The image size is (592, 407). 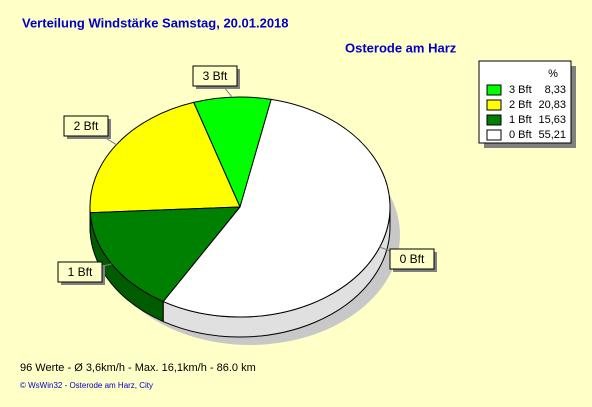 What do you see at coordinates (552, 105) in the screenshot?
I see `legend-value: 20,83` at bounding box center [552, 105].